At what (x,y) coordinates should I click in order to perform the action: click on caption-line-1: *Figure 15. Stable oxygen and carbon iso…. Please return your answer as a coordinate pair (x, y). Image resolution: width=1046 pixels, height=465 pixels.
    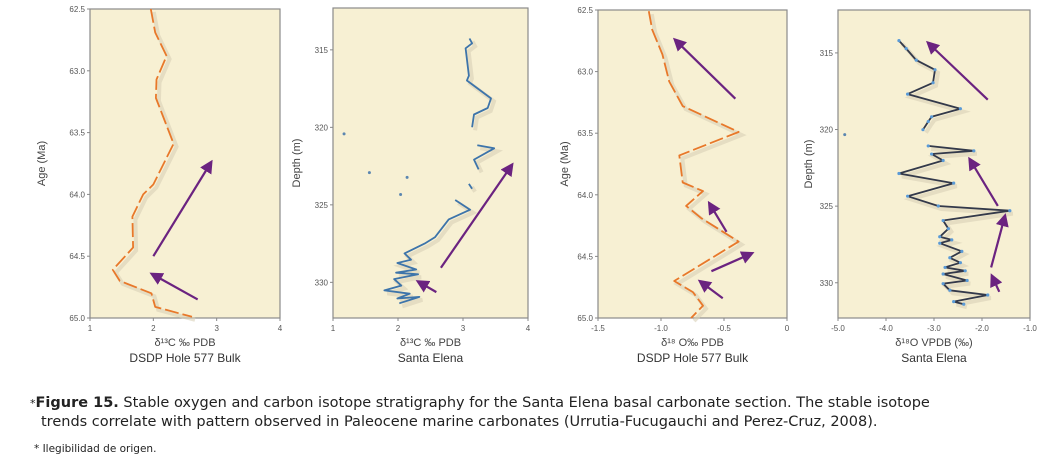
    Looking at the image, I should click on (480, 403).